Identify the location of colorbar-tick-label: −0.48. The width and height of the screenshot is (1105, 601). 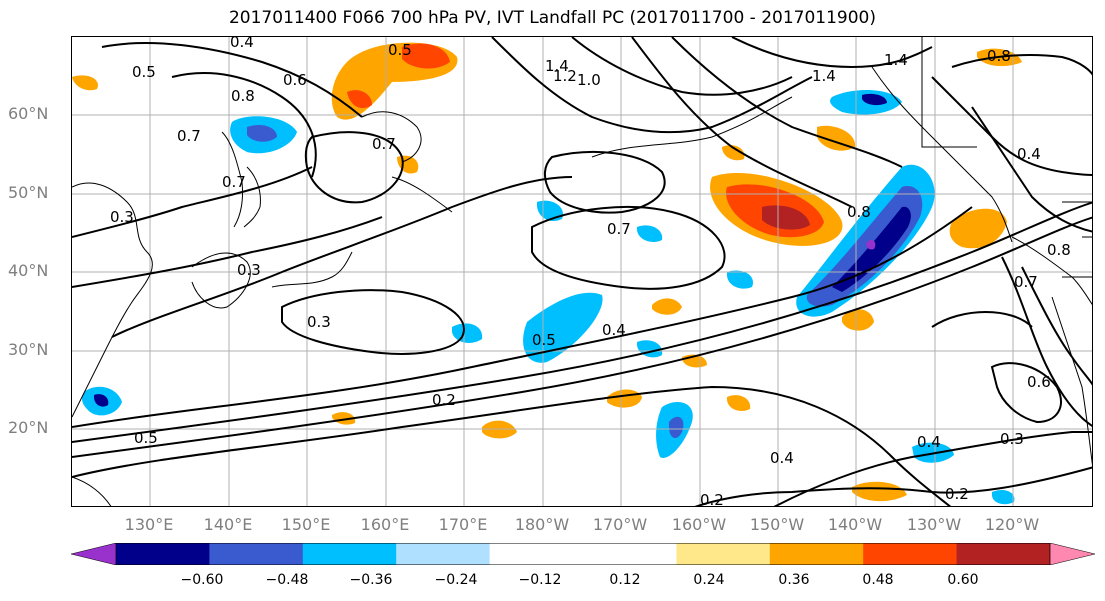
(287, 580).